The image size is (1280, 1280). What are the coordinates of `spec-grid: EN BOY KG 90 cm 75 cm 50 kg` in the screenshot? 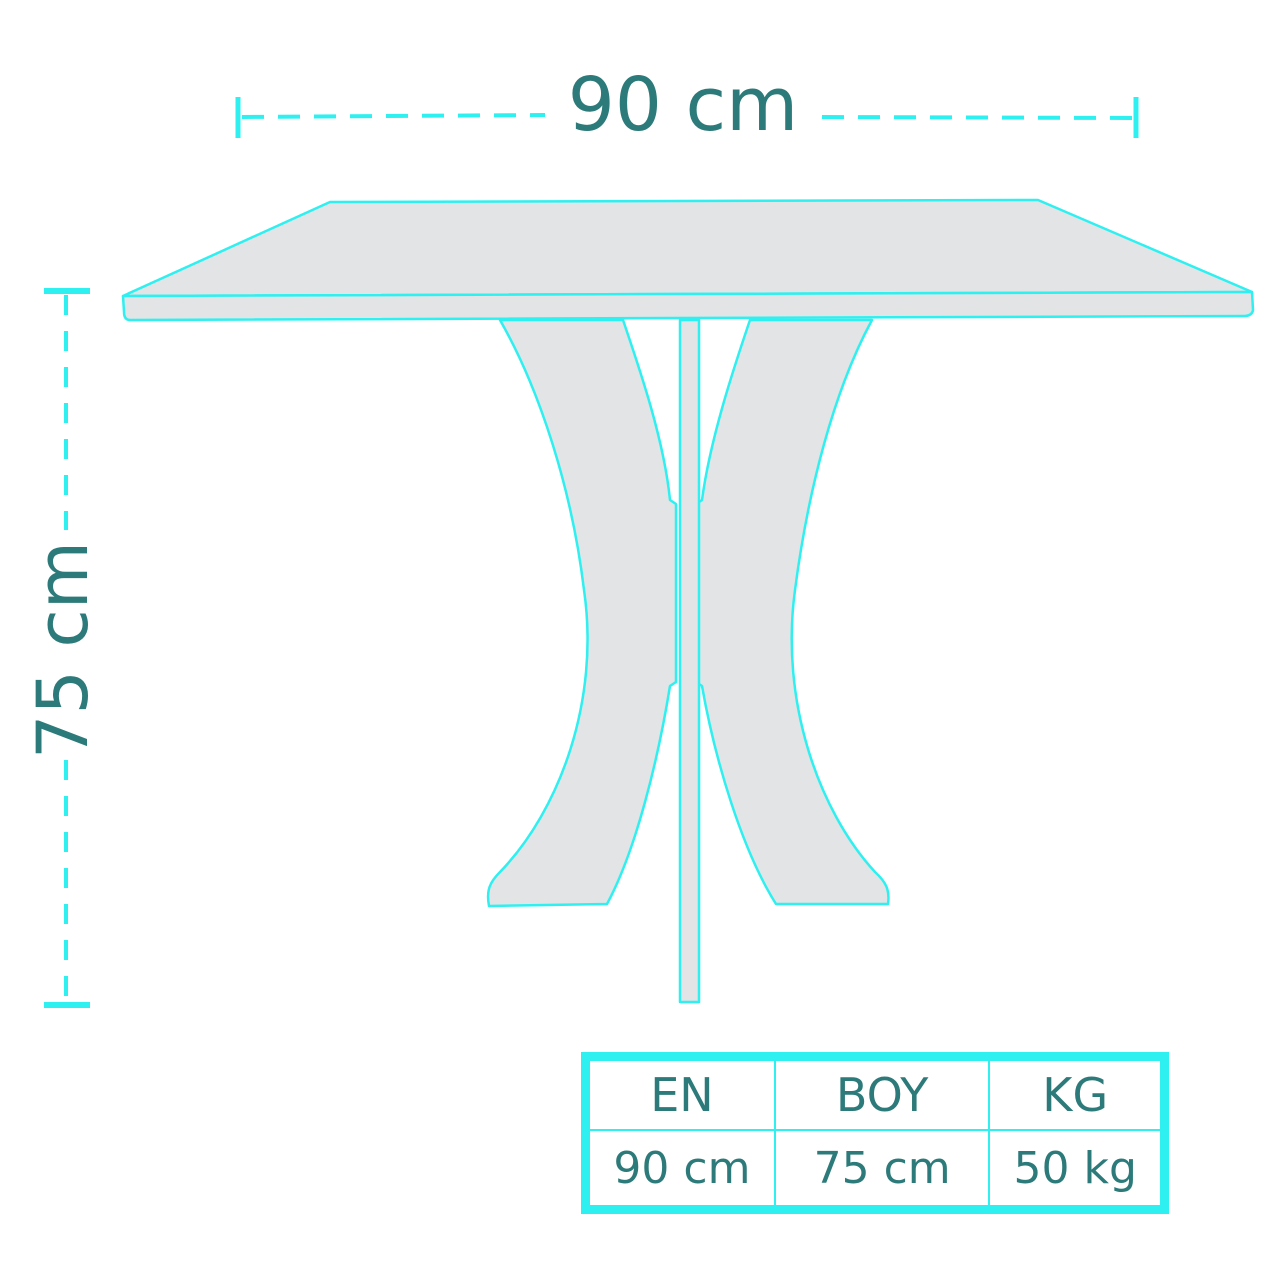 It's located at (875, 1133).